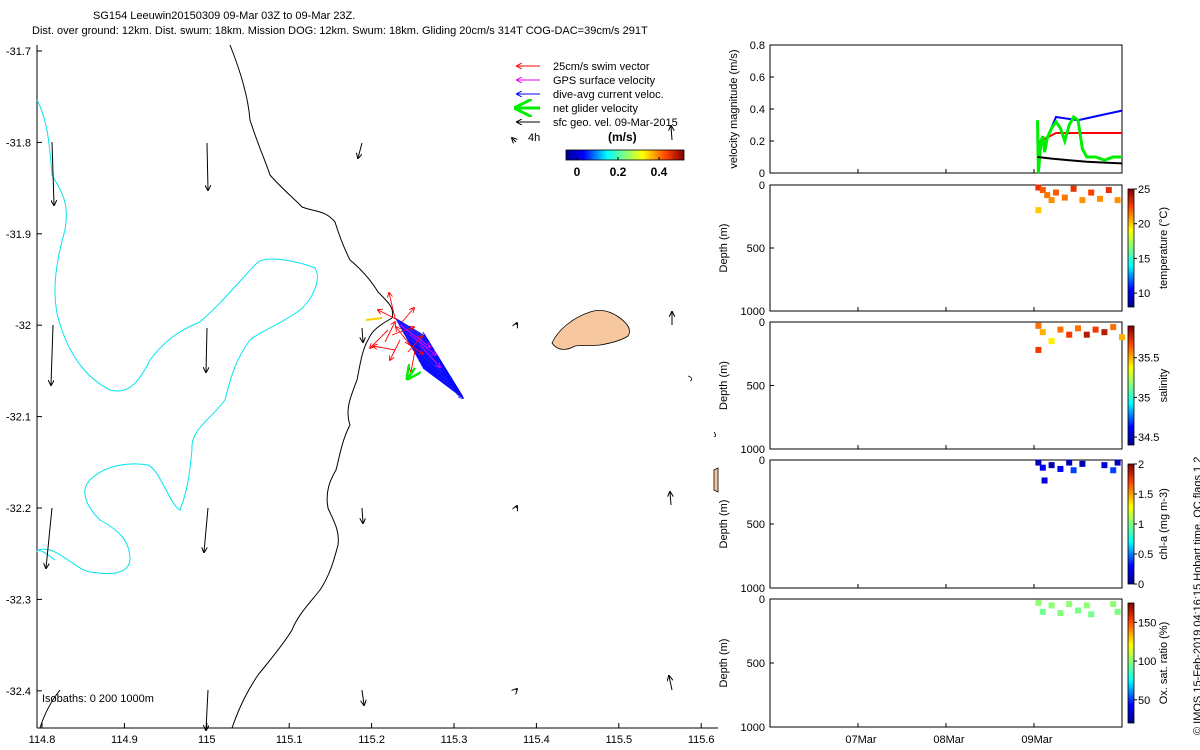 Image resolution: width=1200 pixels, height=750 pixels. What do you see at coordinates (659, 172) in the screenshot?
I see `colorbar-tick-label: 0.4` at bounding box center [659, 172].